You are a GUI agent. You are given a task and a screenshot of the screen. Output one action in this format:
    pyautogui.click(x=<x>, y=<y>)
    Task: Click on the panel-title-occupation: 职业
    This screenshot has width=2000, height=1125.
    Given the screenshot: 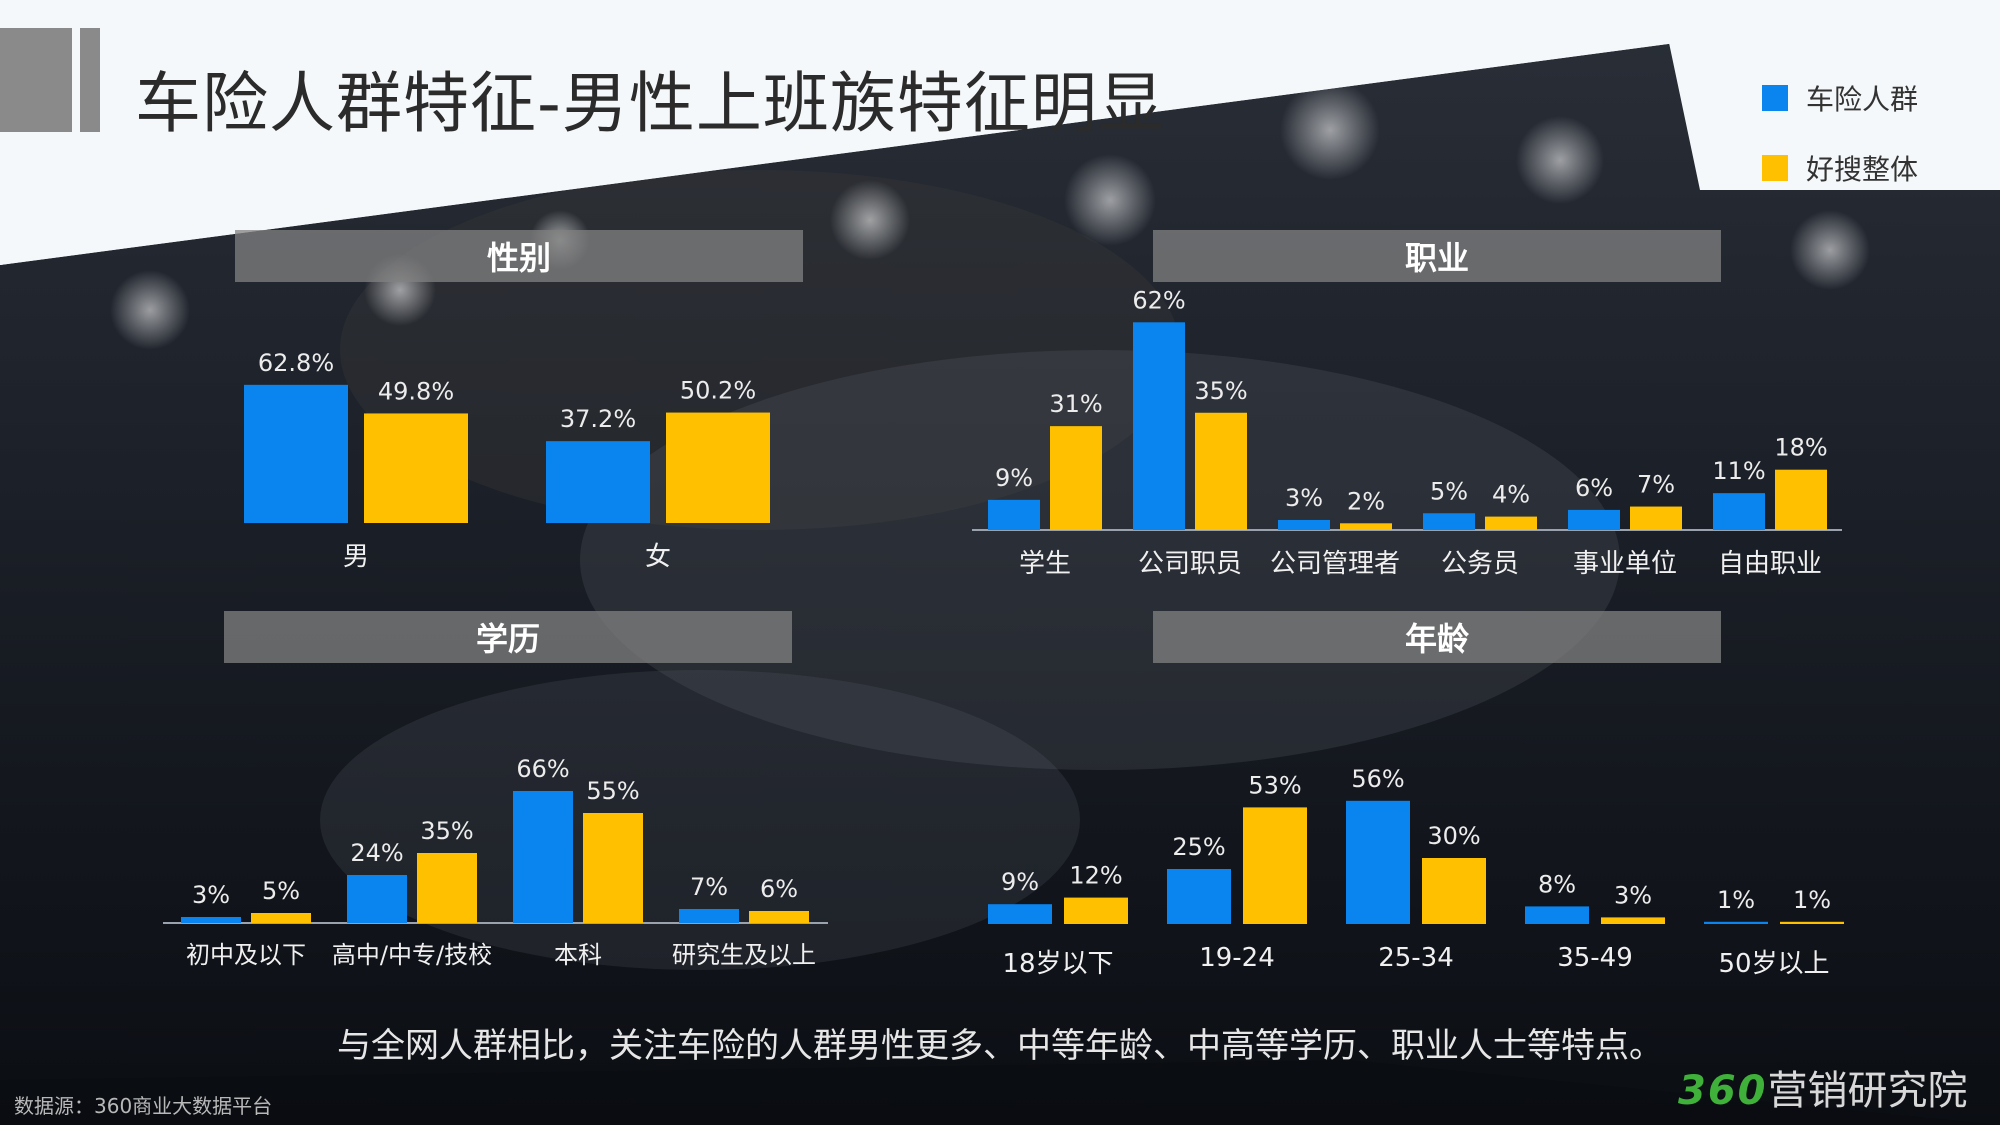 What is the action you would take?
    pyautogui.click(x=1437, y=256)
    